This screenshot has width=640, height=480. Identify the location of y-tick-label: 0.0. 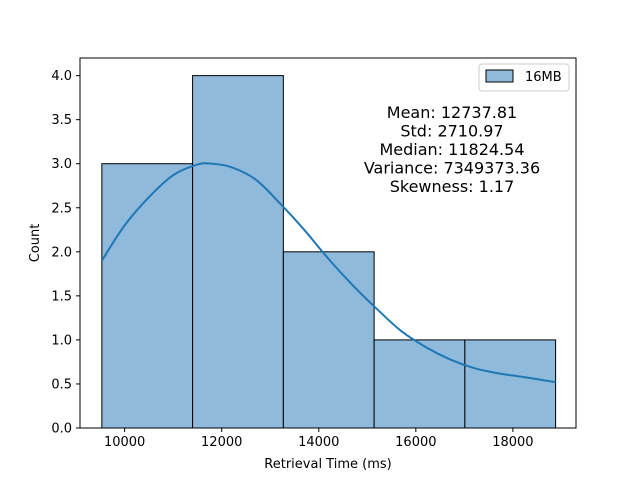
(61, 429).